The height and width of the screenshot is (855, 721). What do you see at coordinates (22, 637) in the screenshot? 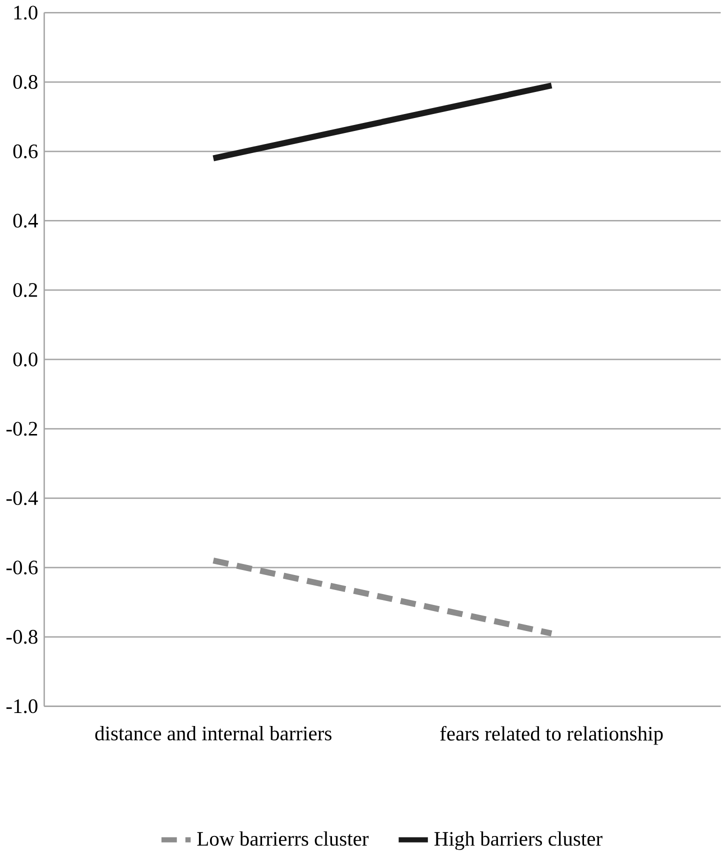
I see `y-tick-label: -0.8` at bounding box center [22, 637].